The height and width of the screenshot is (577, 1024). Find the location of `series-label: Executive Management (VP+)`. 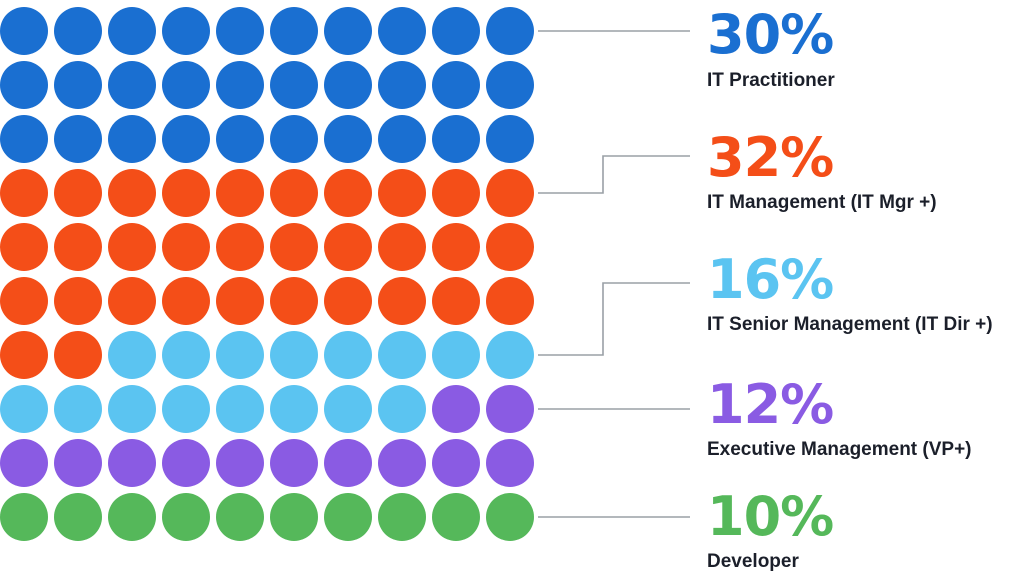

series-label: Executive Management (VP+) is located at coordinates (839, 449).